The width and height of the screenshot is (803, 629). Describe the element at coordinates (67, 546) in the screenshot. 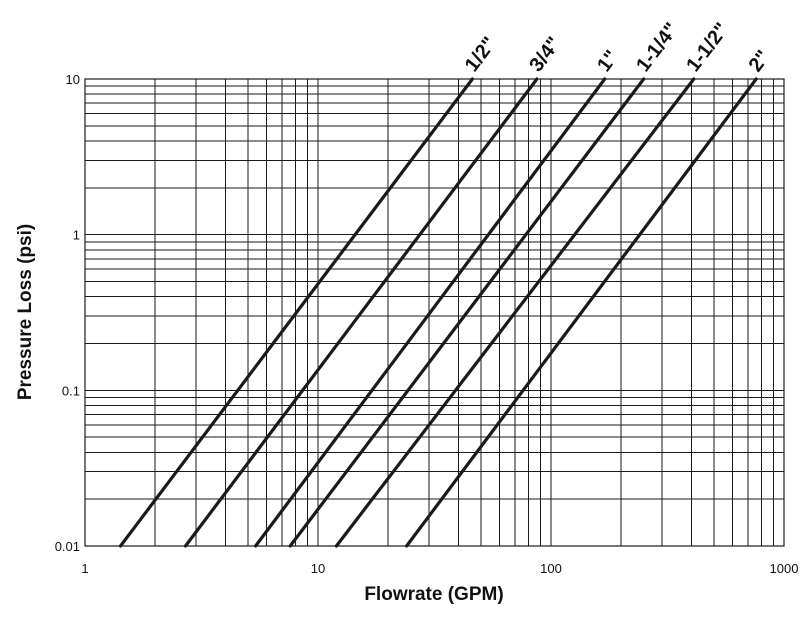

I see `y-tick-label: 0.01` at that location.